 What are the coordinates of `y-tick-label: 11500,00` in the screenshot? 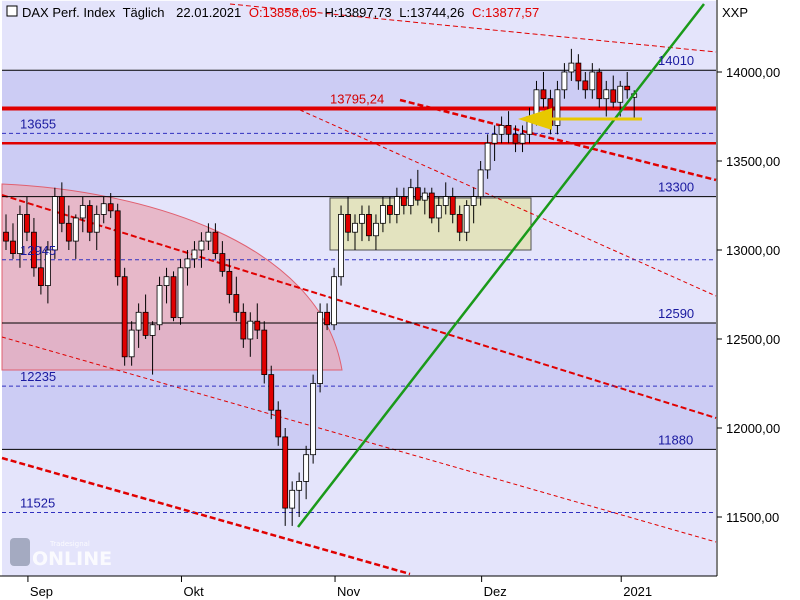 It's located at (752, 517).